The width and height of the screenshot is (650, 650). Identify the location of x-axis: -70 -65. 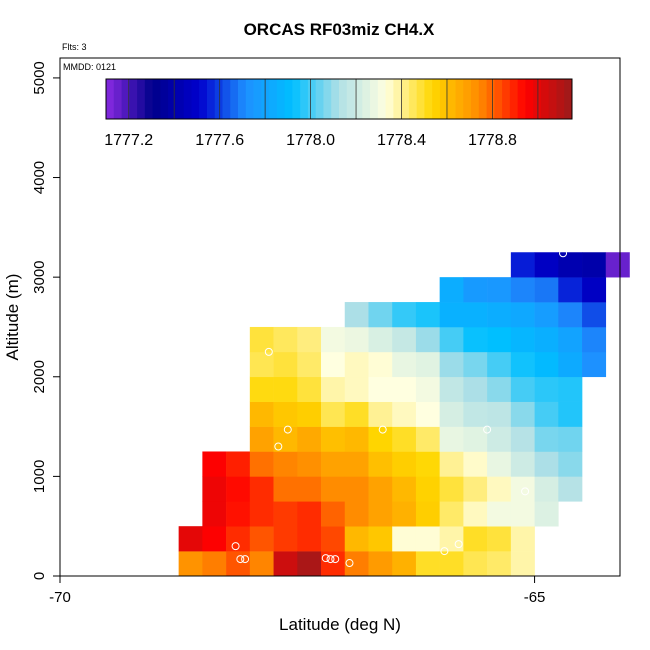
(297, 591).